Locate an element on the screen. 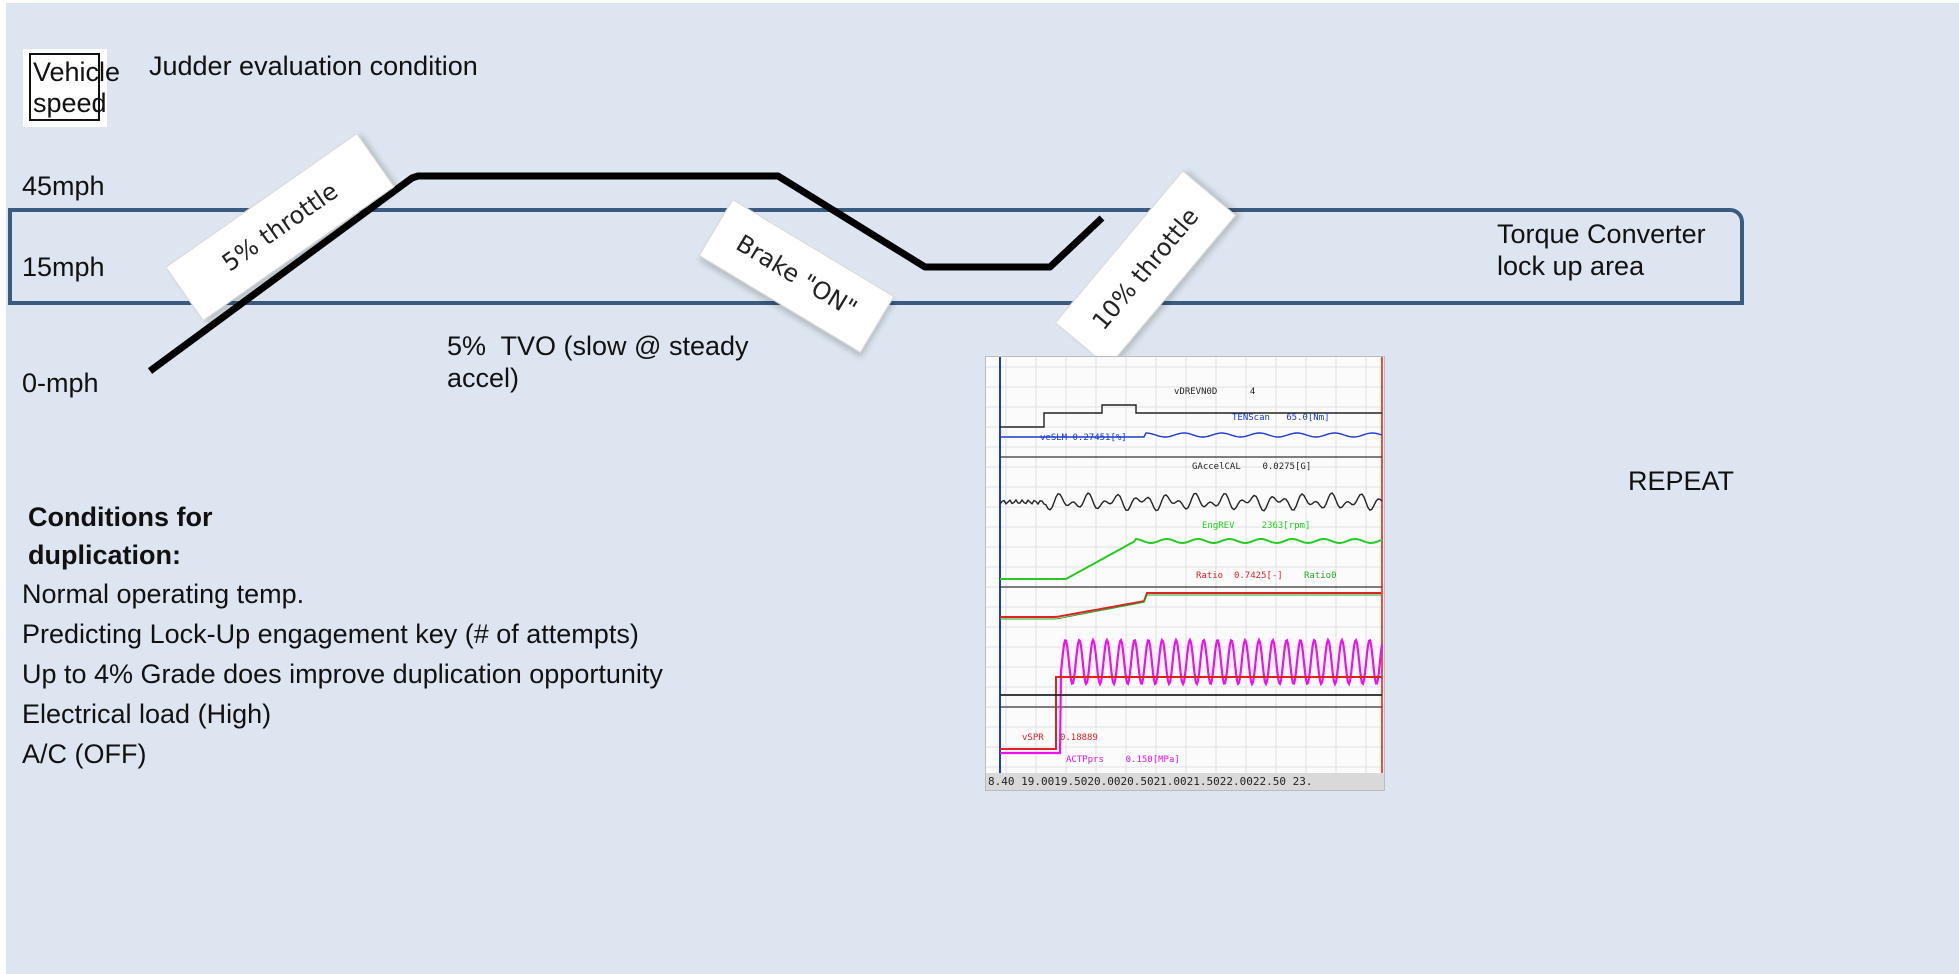 Image resolution: width=1959 pixels, height=974 pixels. diagram-title: Judder evaluation condition is located at coordinates (313, 66).